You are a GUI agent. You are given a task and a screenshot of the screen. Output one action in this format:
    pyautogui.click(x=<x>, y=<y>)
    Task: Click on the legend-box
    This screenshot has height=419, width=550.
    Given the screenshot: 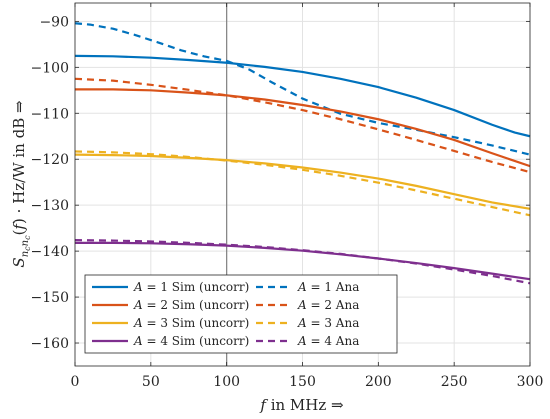 What is the action you would take?
    pyautogui.click(x=241, y=314)
    